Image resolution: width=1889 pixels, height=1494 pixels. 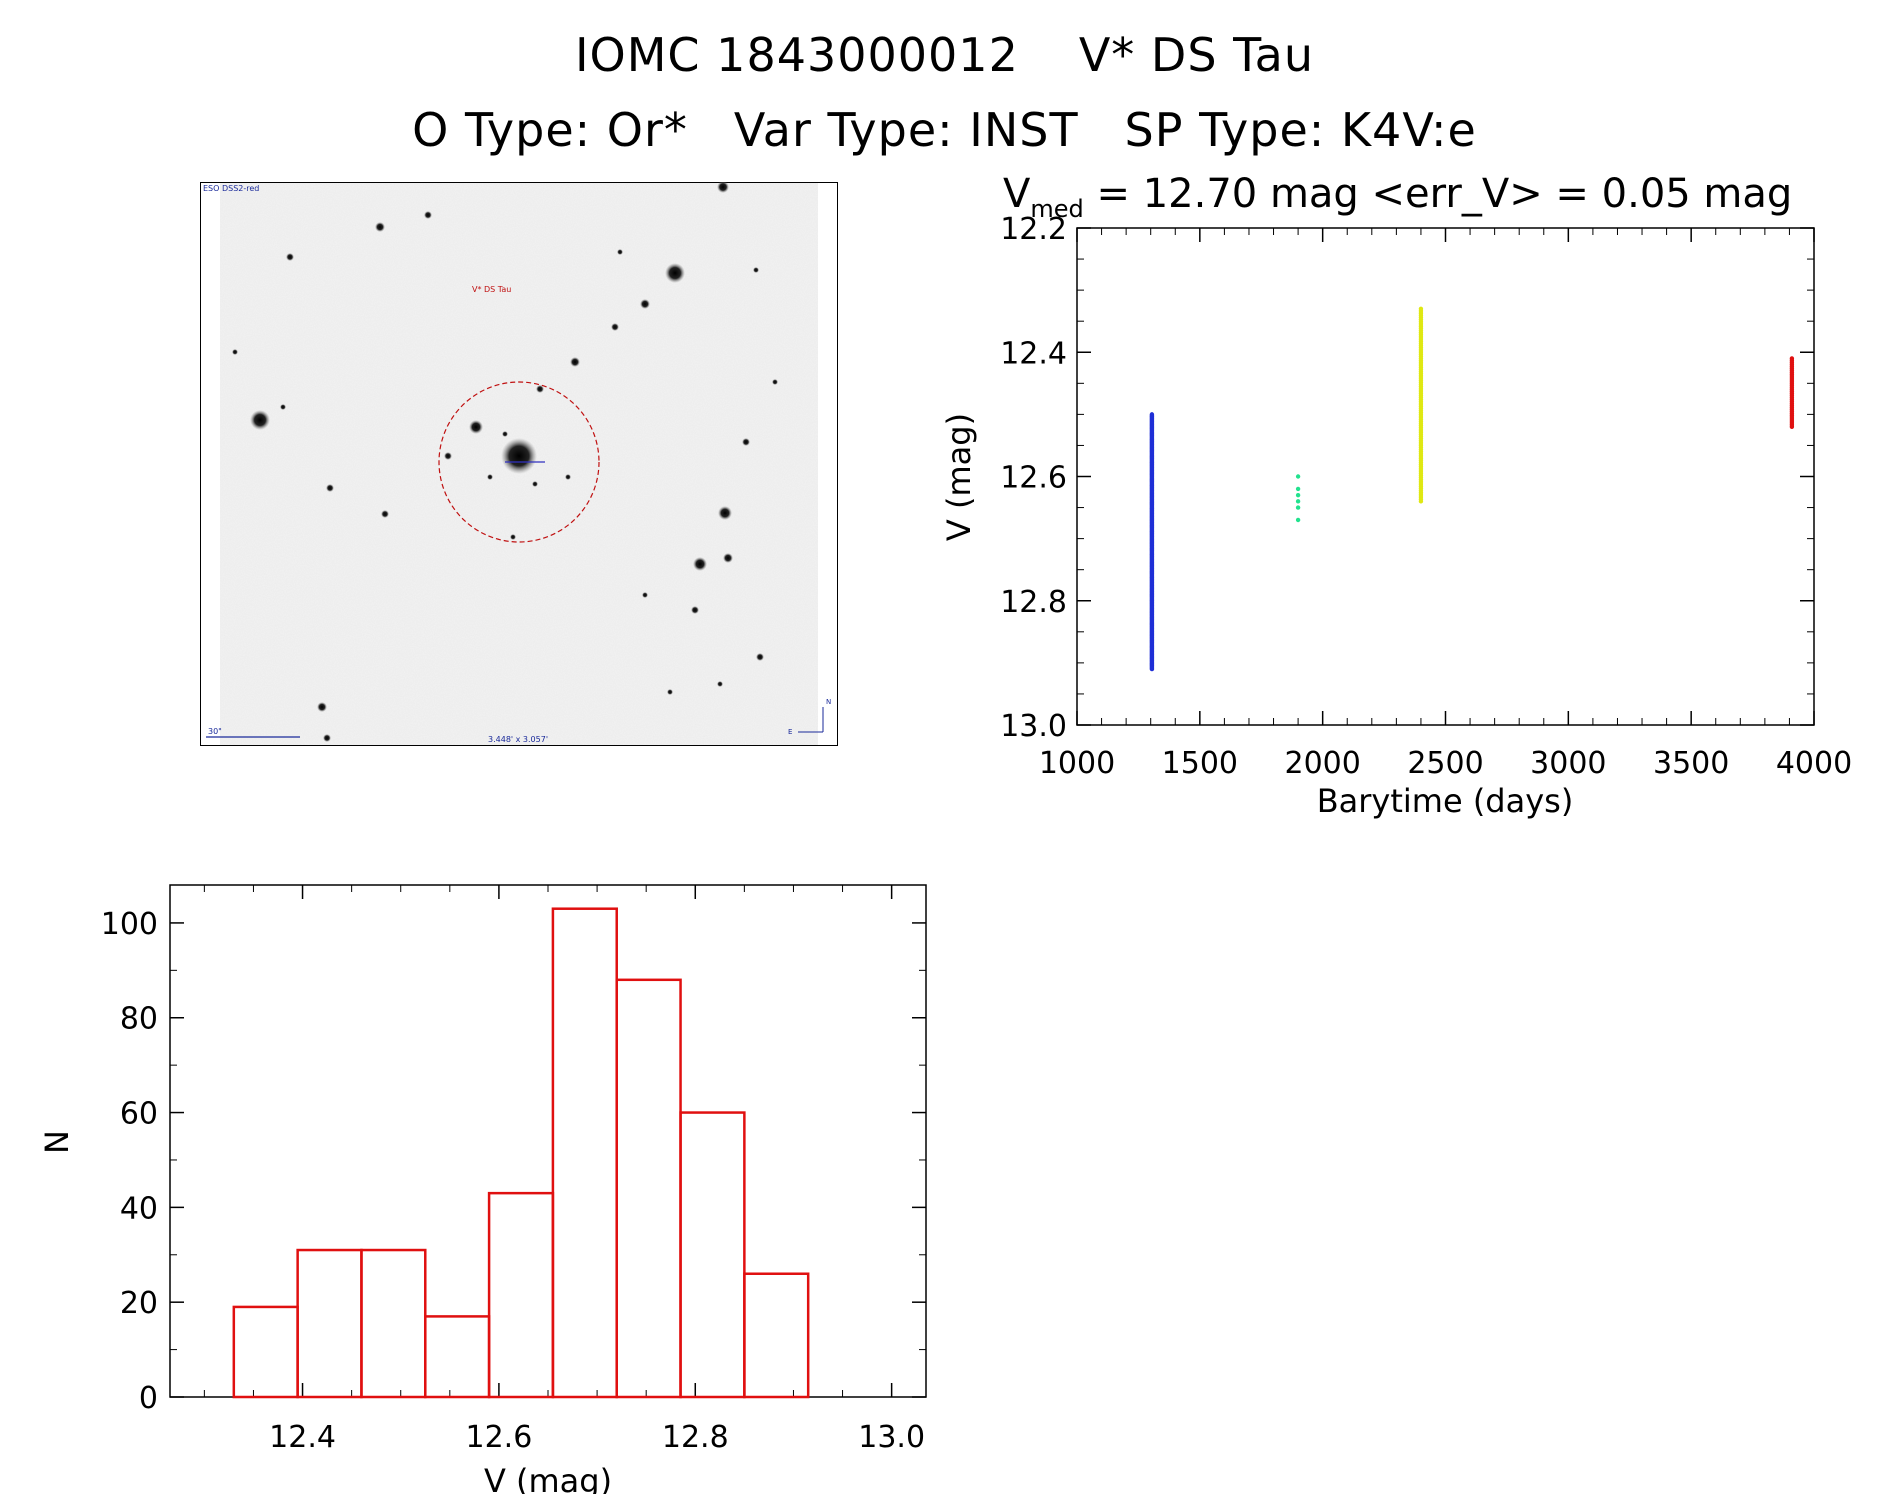 I want to click on x-tick-label: 12.4, so click(x=302, y=1437).